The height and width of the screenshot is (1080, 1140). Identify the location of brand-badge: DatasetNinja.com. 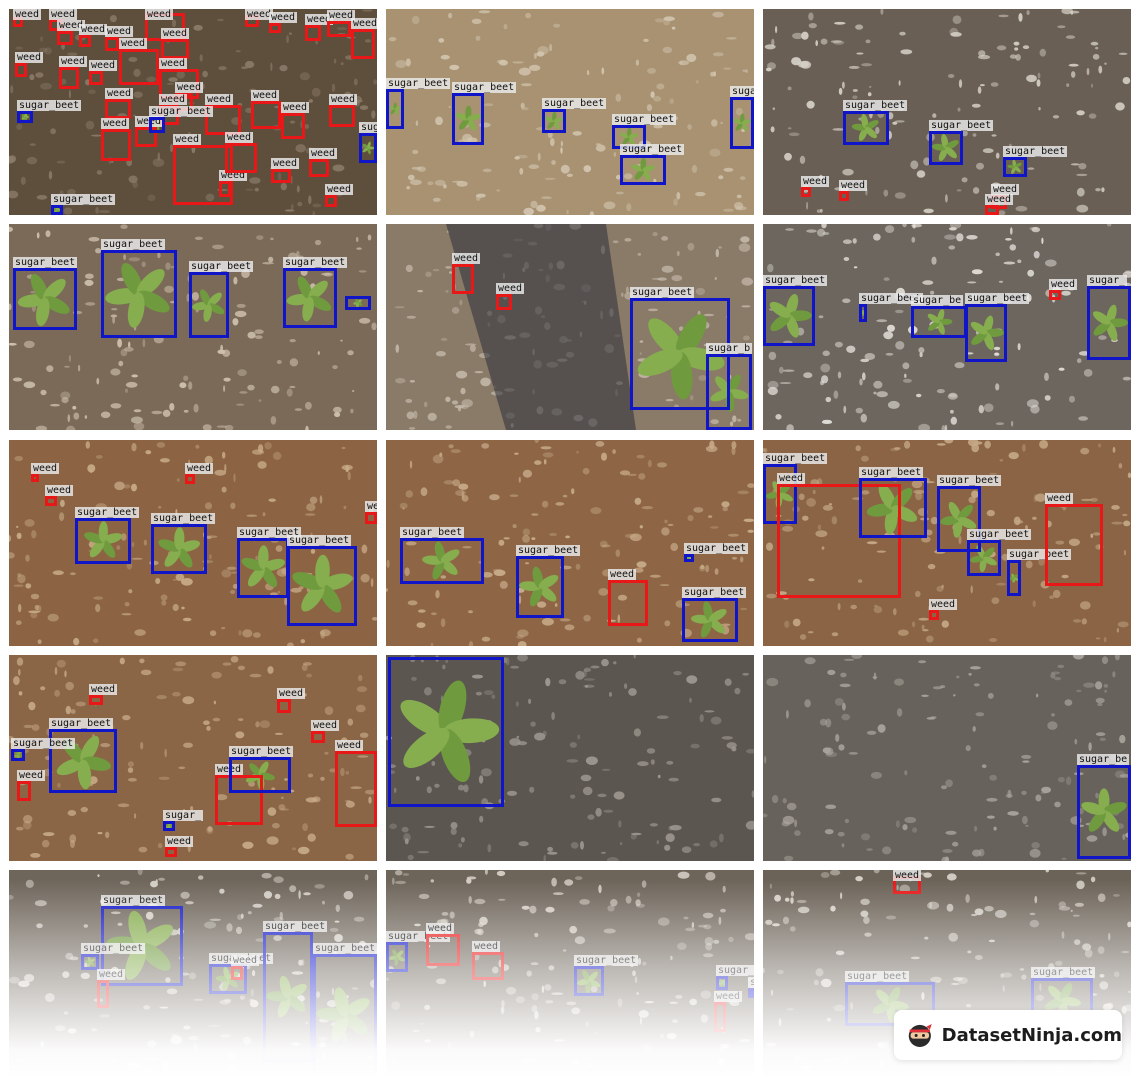
(1008, 1035).